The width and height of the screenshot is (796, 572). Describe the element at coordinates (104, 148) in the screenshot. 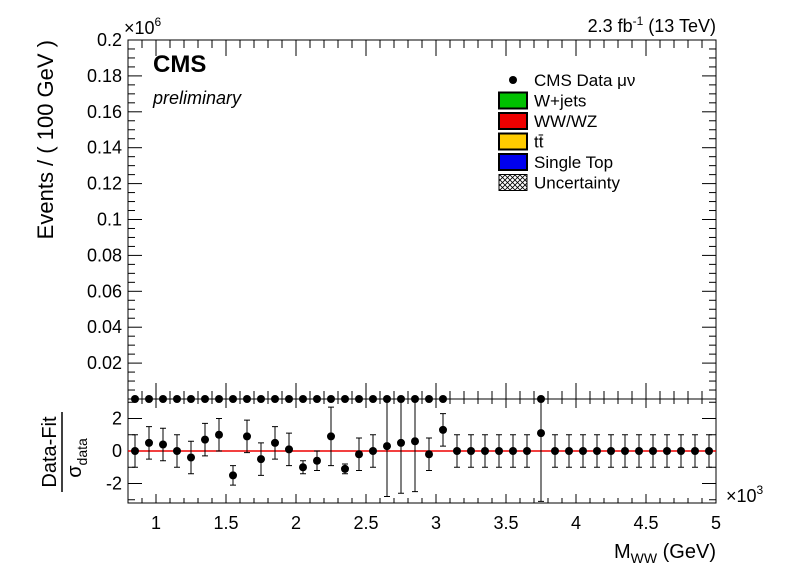

I see `main-y-tick-label: 0.14` at that location.